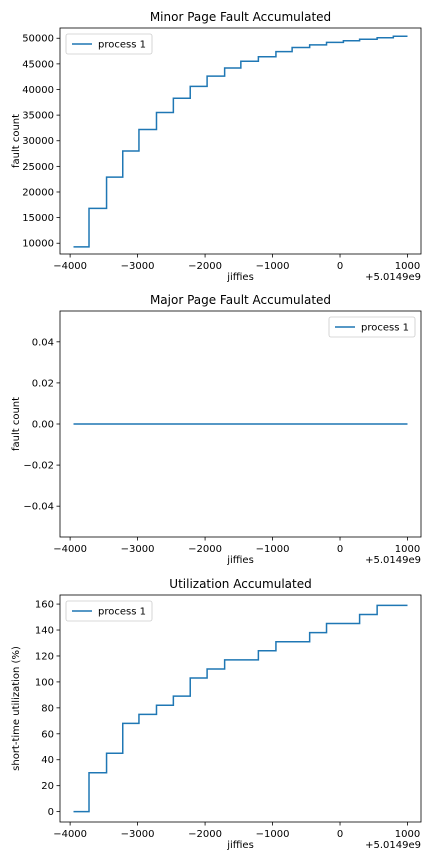 The width and height of the screenshot is (432, 864). Describe the element at coordinates (44, 656) in the screenshot. I see `y-tick-label: 120` at that location.